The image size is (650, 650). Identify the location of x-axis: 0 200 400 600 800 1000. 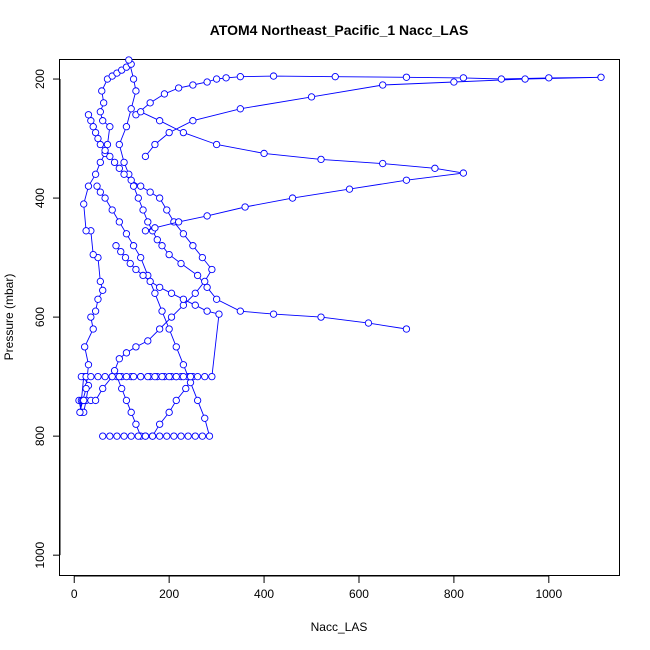
(316, 588).